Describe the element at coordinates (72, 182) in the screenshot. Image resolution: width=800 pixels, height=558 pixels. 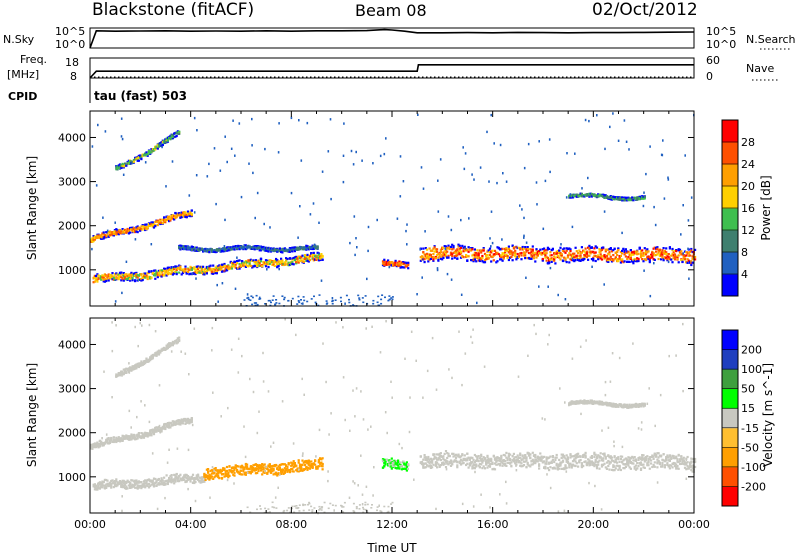
I see `y-tick-label: 3000` at that location.